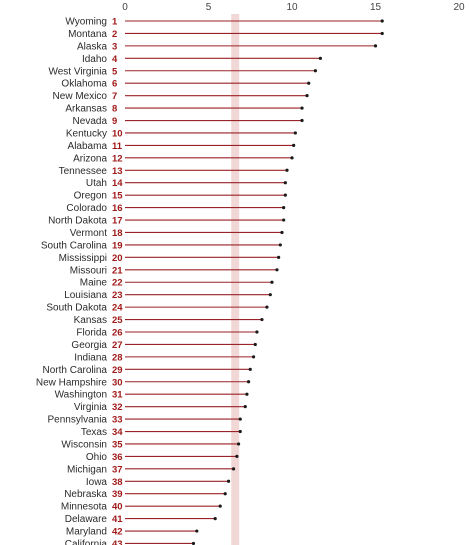 Image resolution: width=470 pixels, height=545 pixels. I want to click on rank-label: 36, so click(117, 457).